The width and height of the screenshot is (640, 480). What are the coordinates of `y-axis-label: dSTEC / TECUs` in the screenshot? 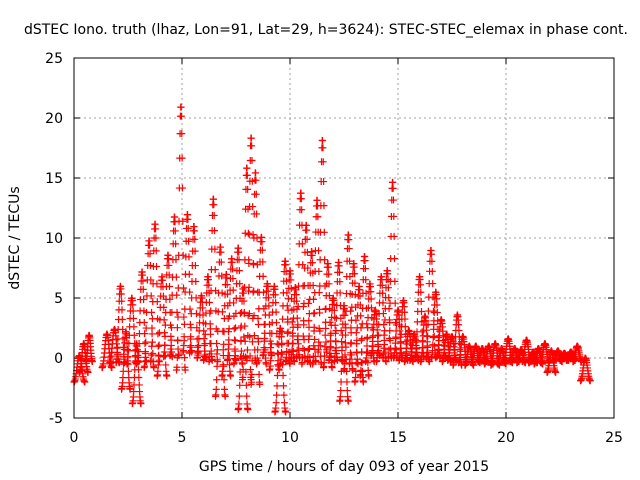 It's located at (15, 237).